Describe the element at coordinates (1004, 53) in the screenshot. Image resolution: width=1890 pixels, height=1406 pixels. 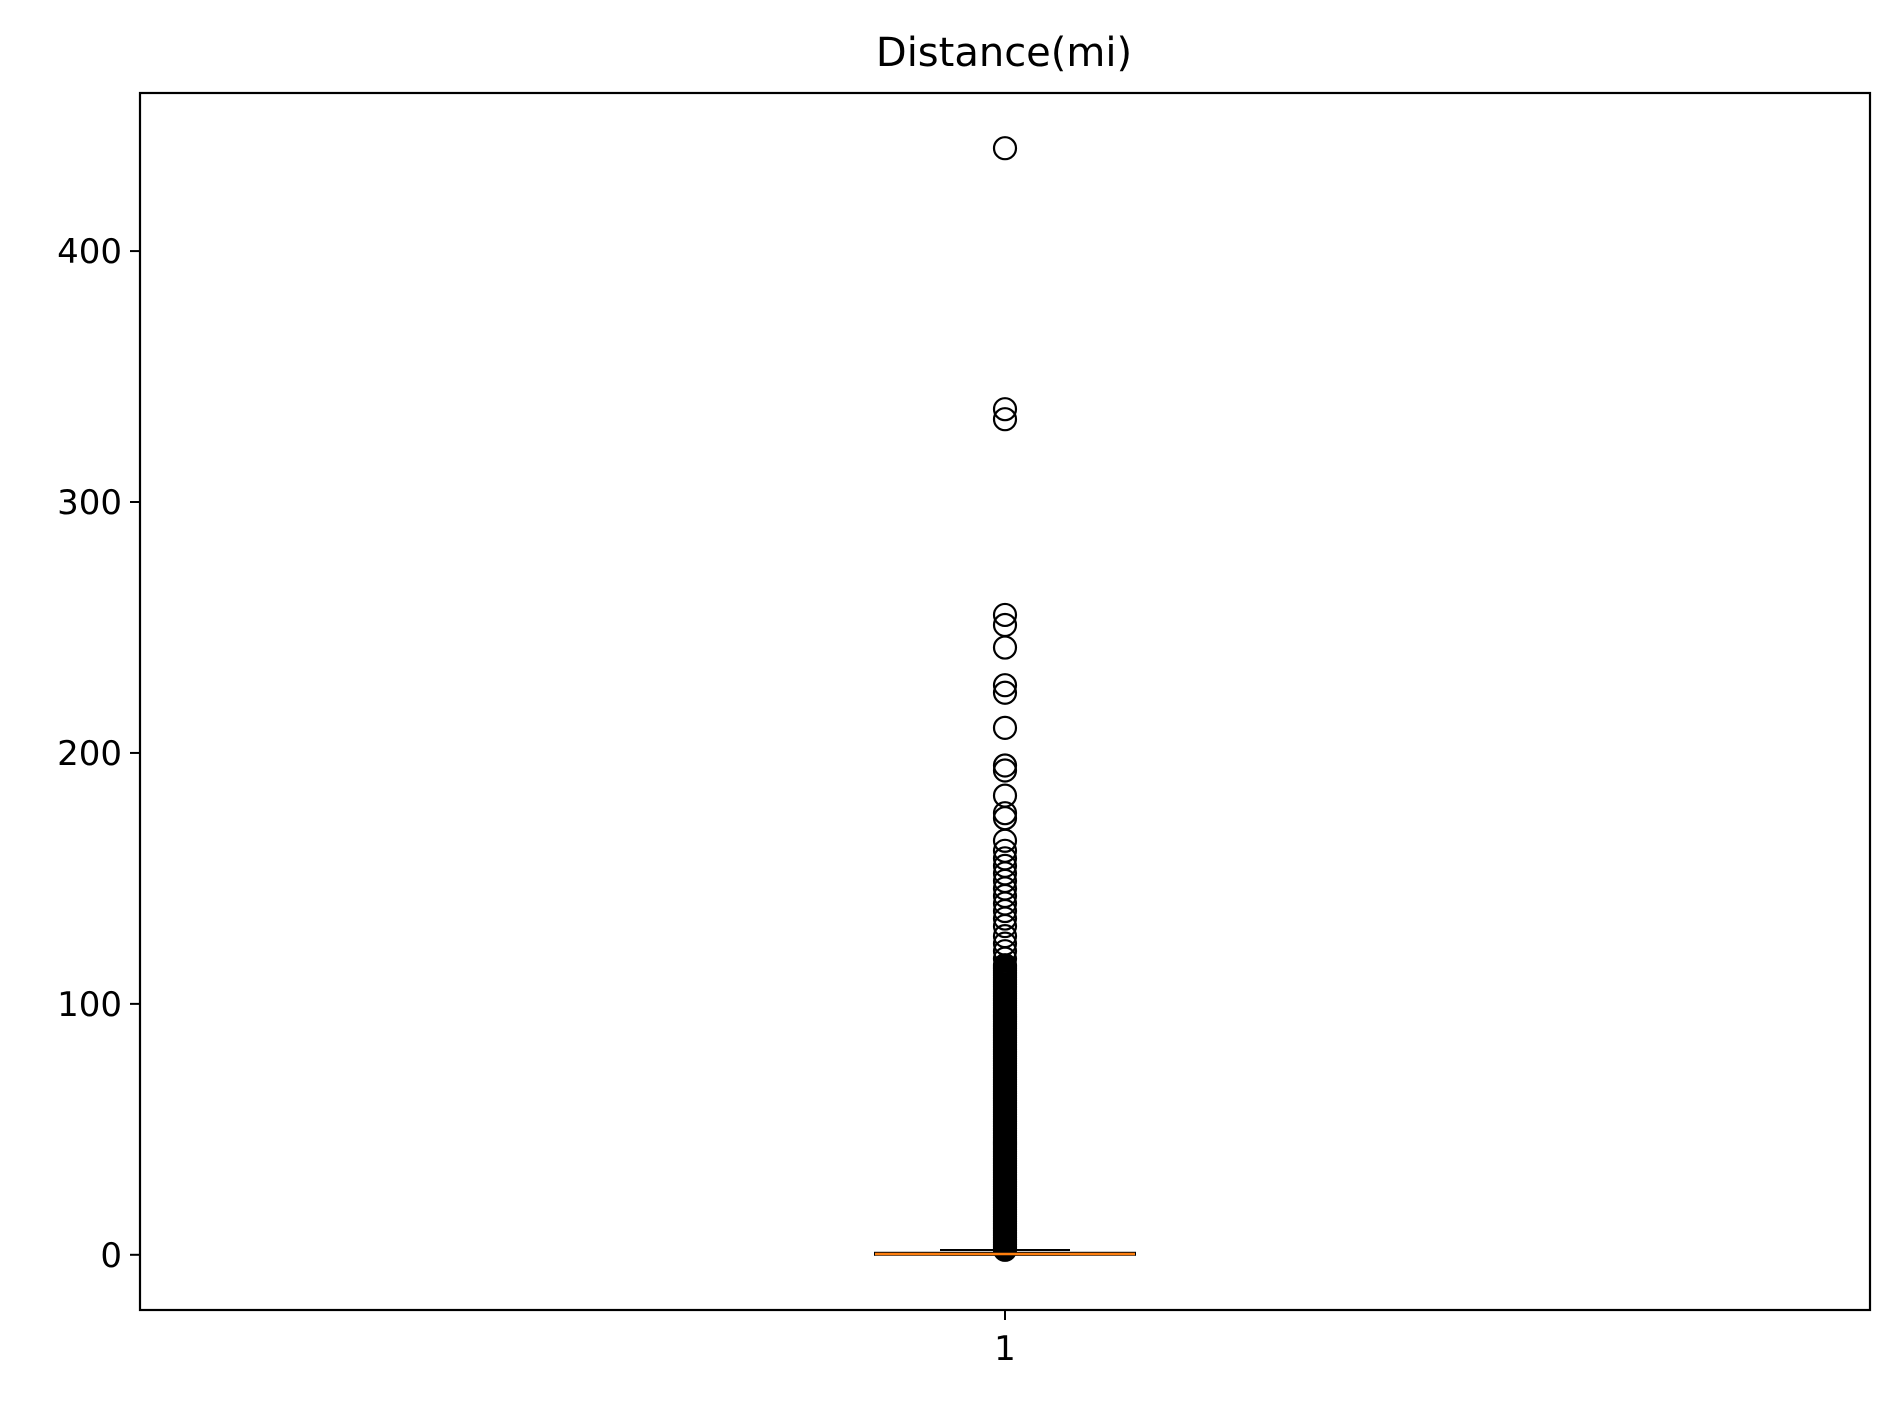
I see `chart-title: Distance(mi)` at that location.